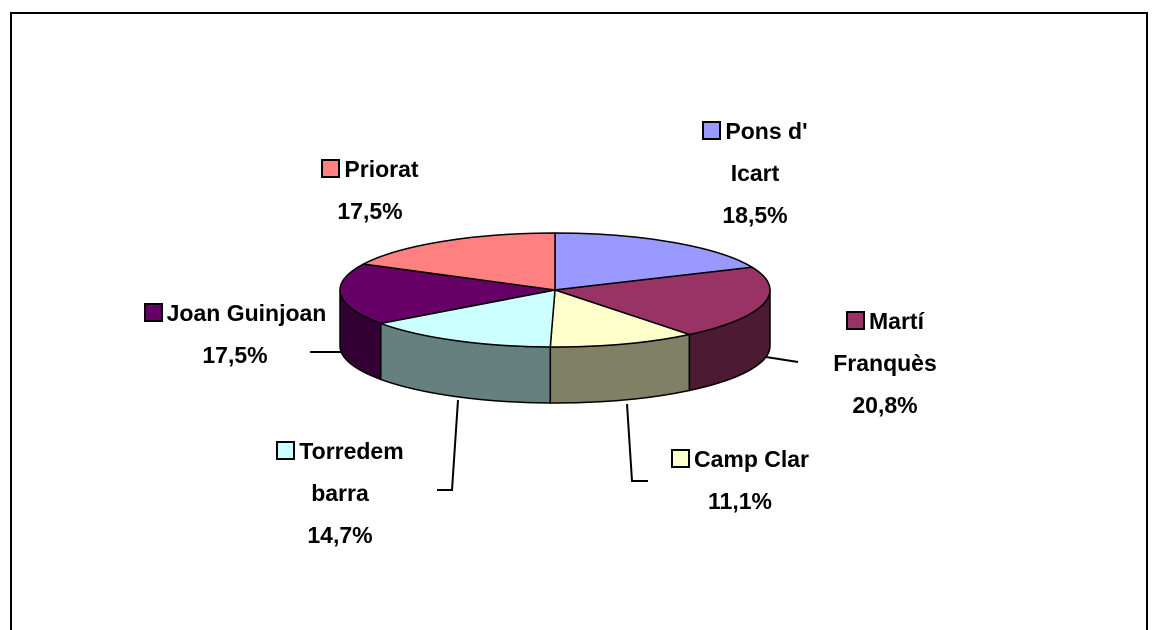 Image resolution: width=1160 pixels, height=630 pixels. I want to click on pie, so click(555, 318).